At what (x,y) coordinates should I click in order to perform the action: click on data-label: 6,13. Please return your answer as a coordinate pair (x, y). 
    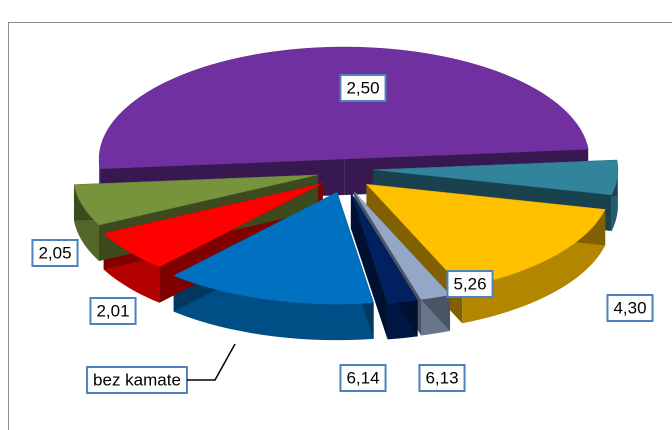
    Looking at the image, I should click on (441, 377).